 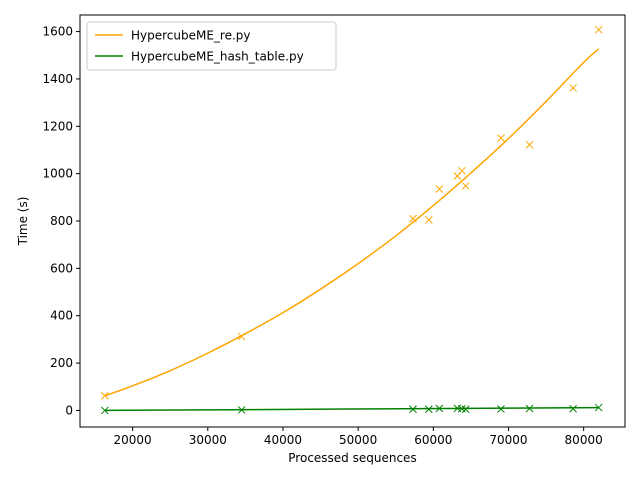 I want to click on y-tick-label: 600, so click(x=61, y=268).